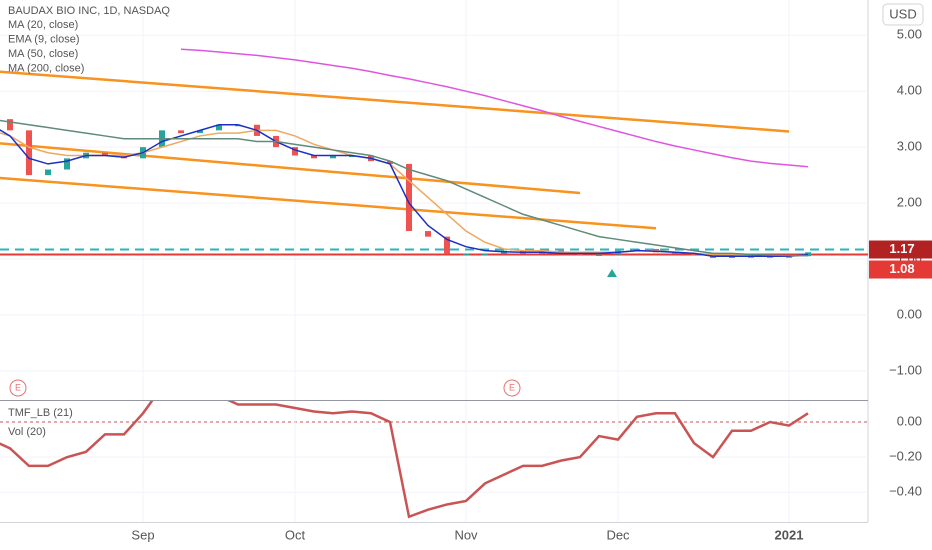 The height and width of the screenshot is (550, 932). I want to click on series-line, so click(494, 108).